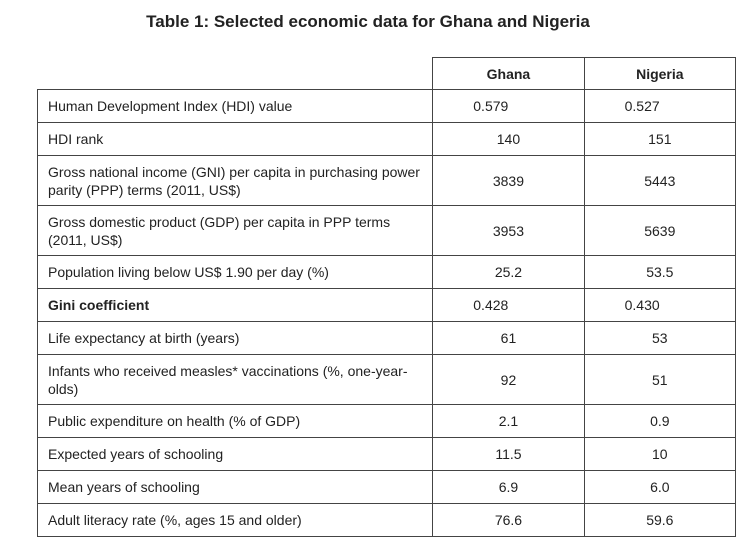 This screenshot has height=550, width=736. Describe the element at coordinates (659, 73) in the screenshot. I see `header-nigeria: Nigeria` at that location.